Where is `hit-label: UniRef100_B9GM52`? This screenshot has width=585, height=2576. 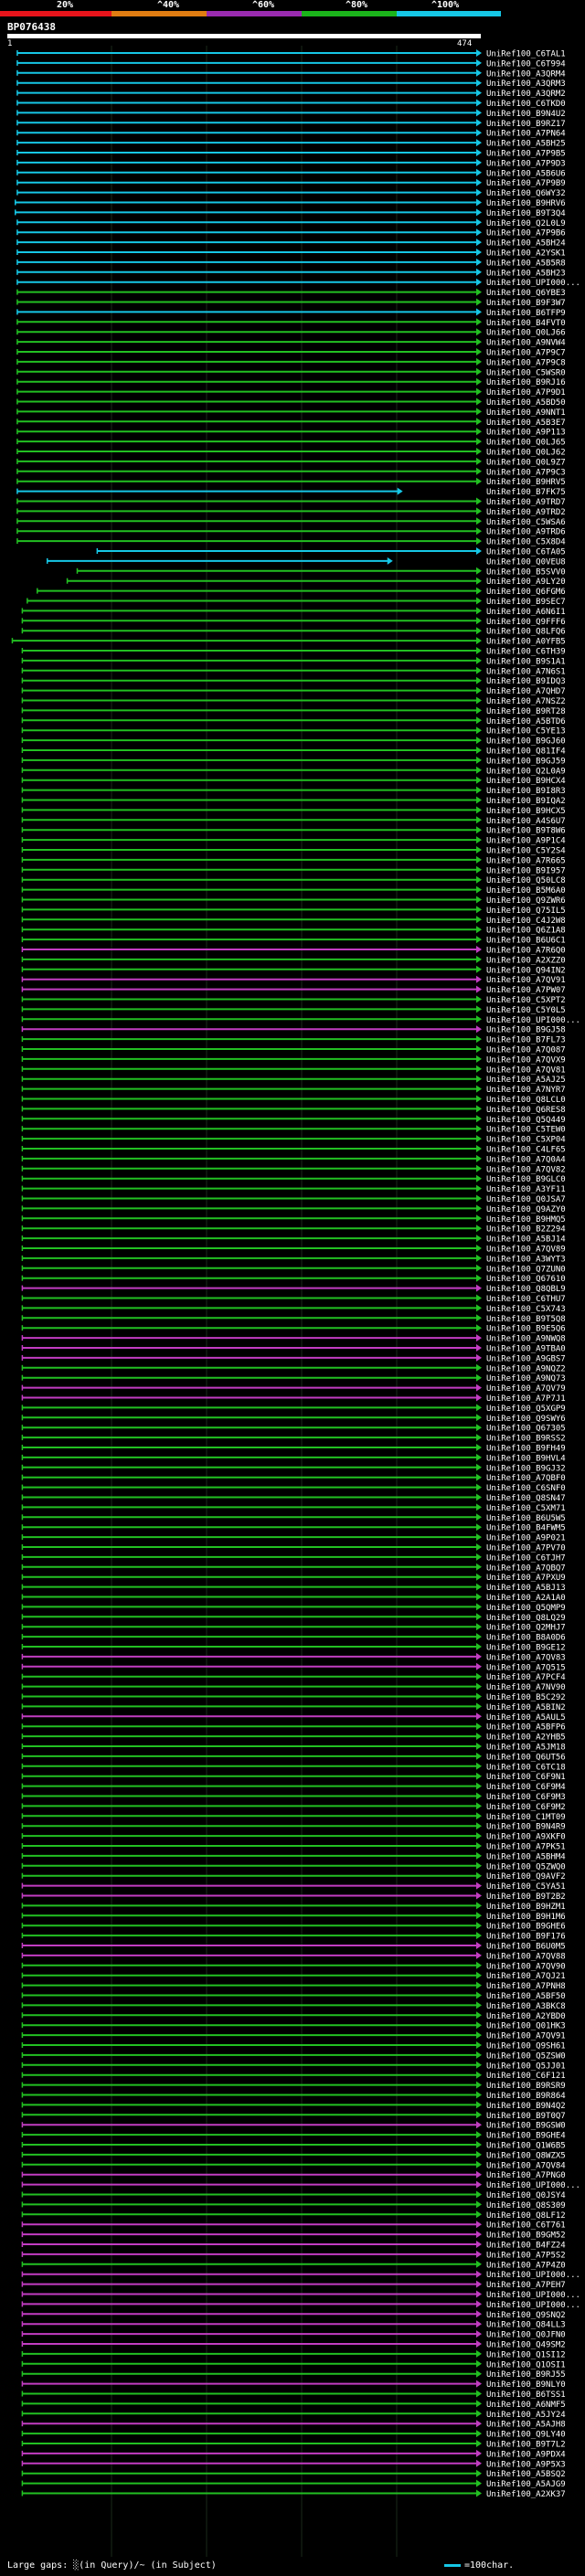 hit-label: UniRef100_B9GM52 is located at coordinates (526, 2236).